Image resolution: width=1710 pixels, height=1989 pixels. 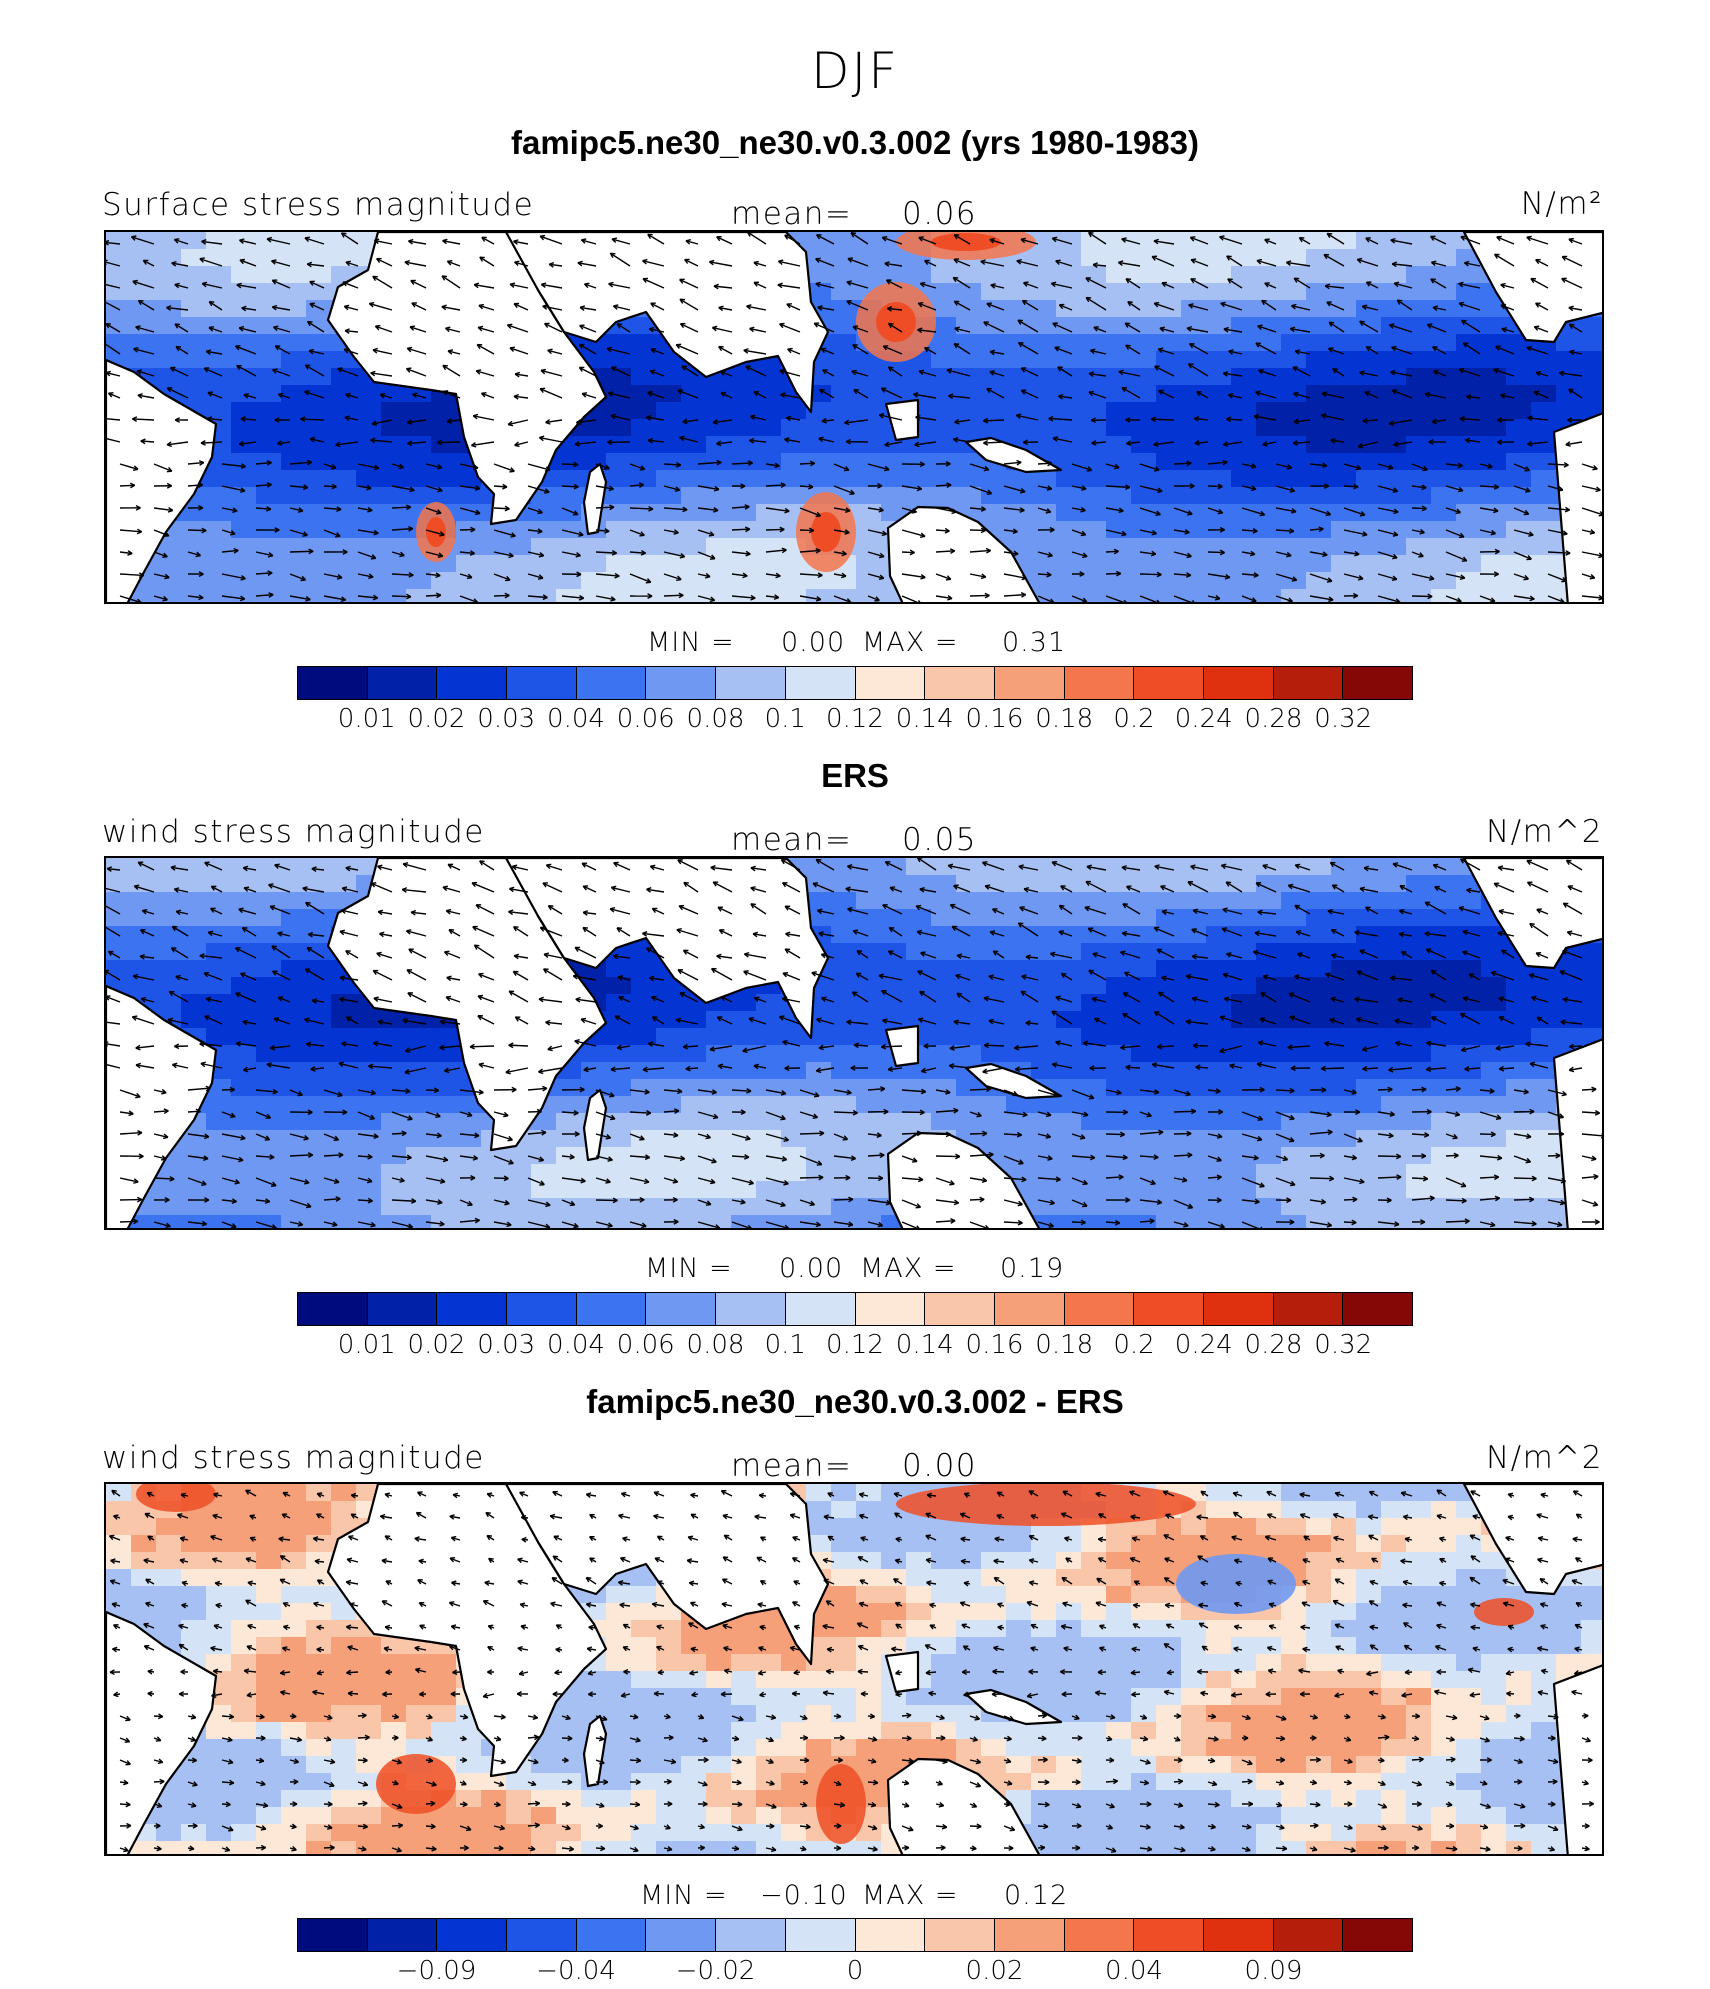 I want to click on units-label-obs: N/m^2, so click(x=1544, y=832).